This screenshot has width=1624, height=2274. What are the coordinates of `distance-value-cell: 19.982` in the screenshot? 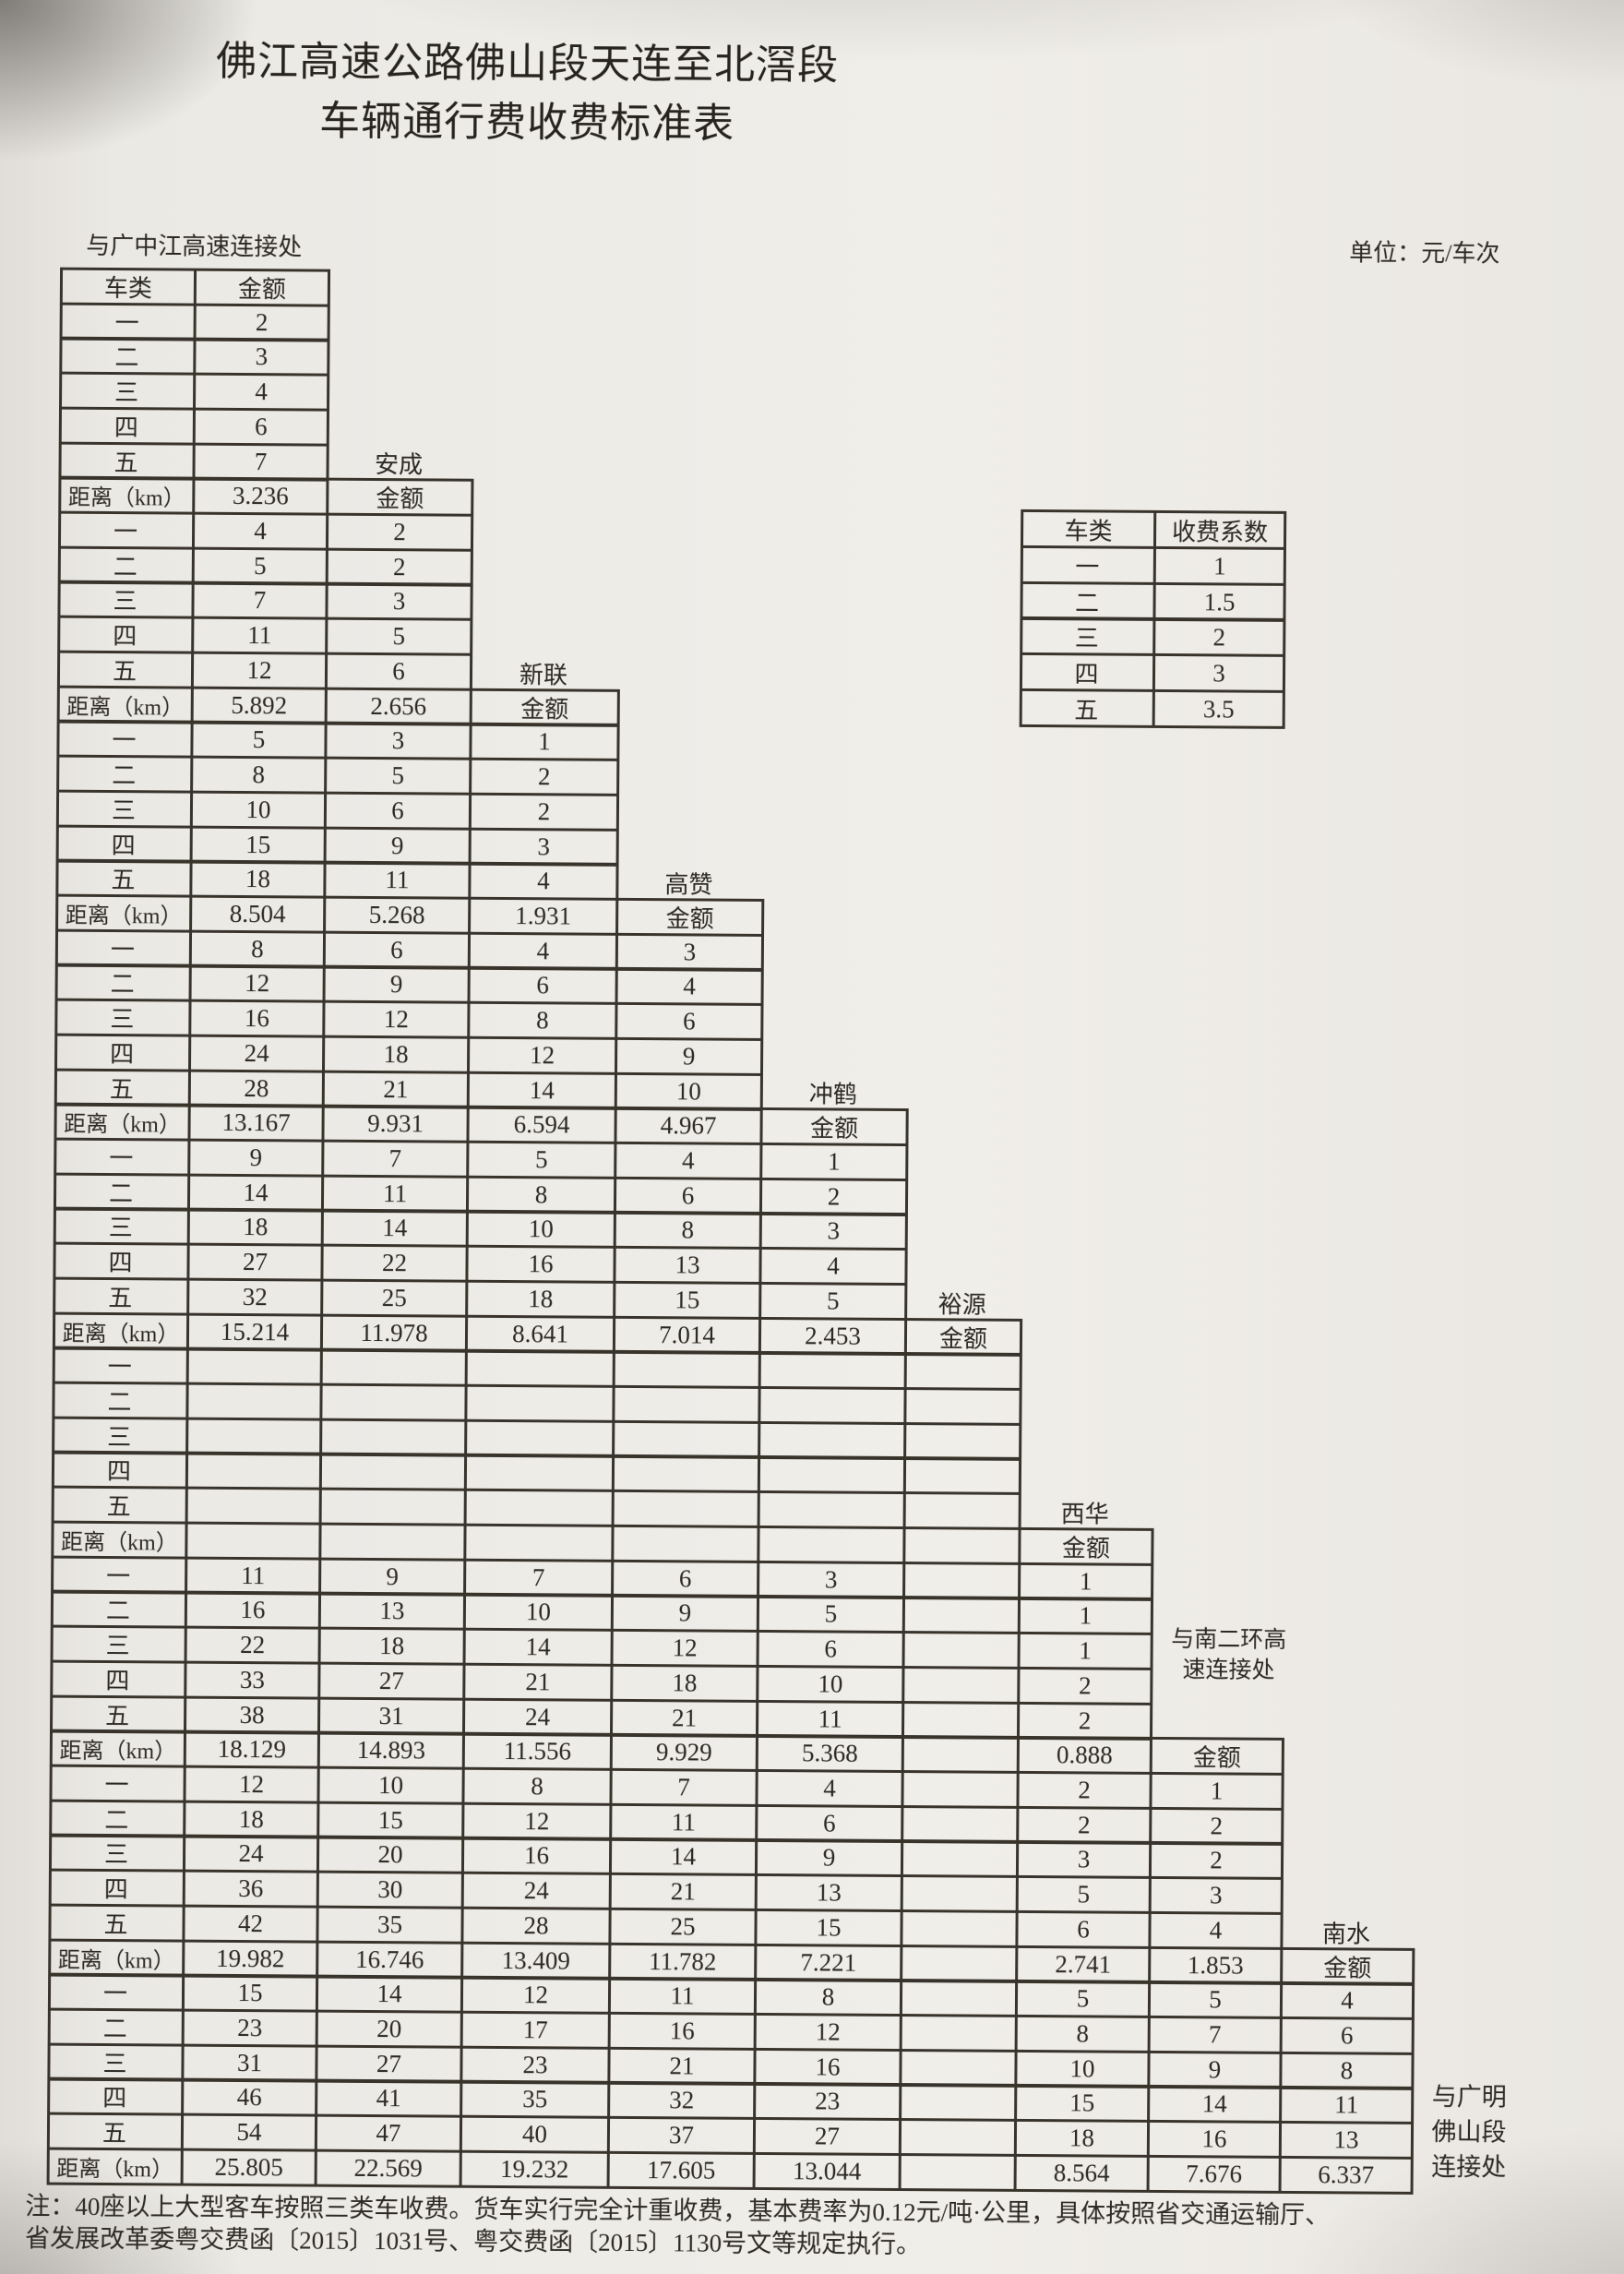 It's located at (250, 1959).